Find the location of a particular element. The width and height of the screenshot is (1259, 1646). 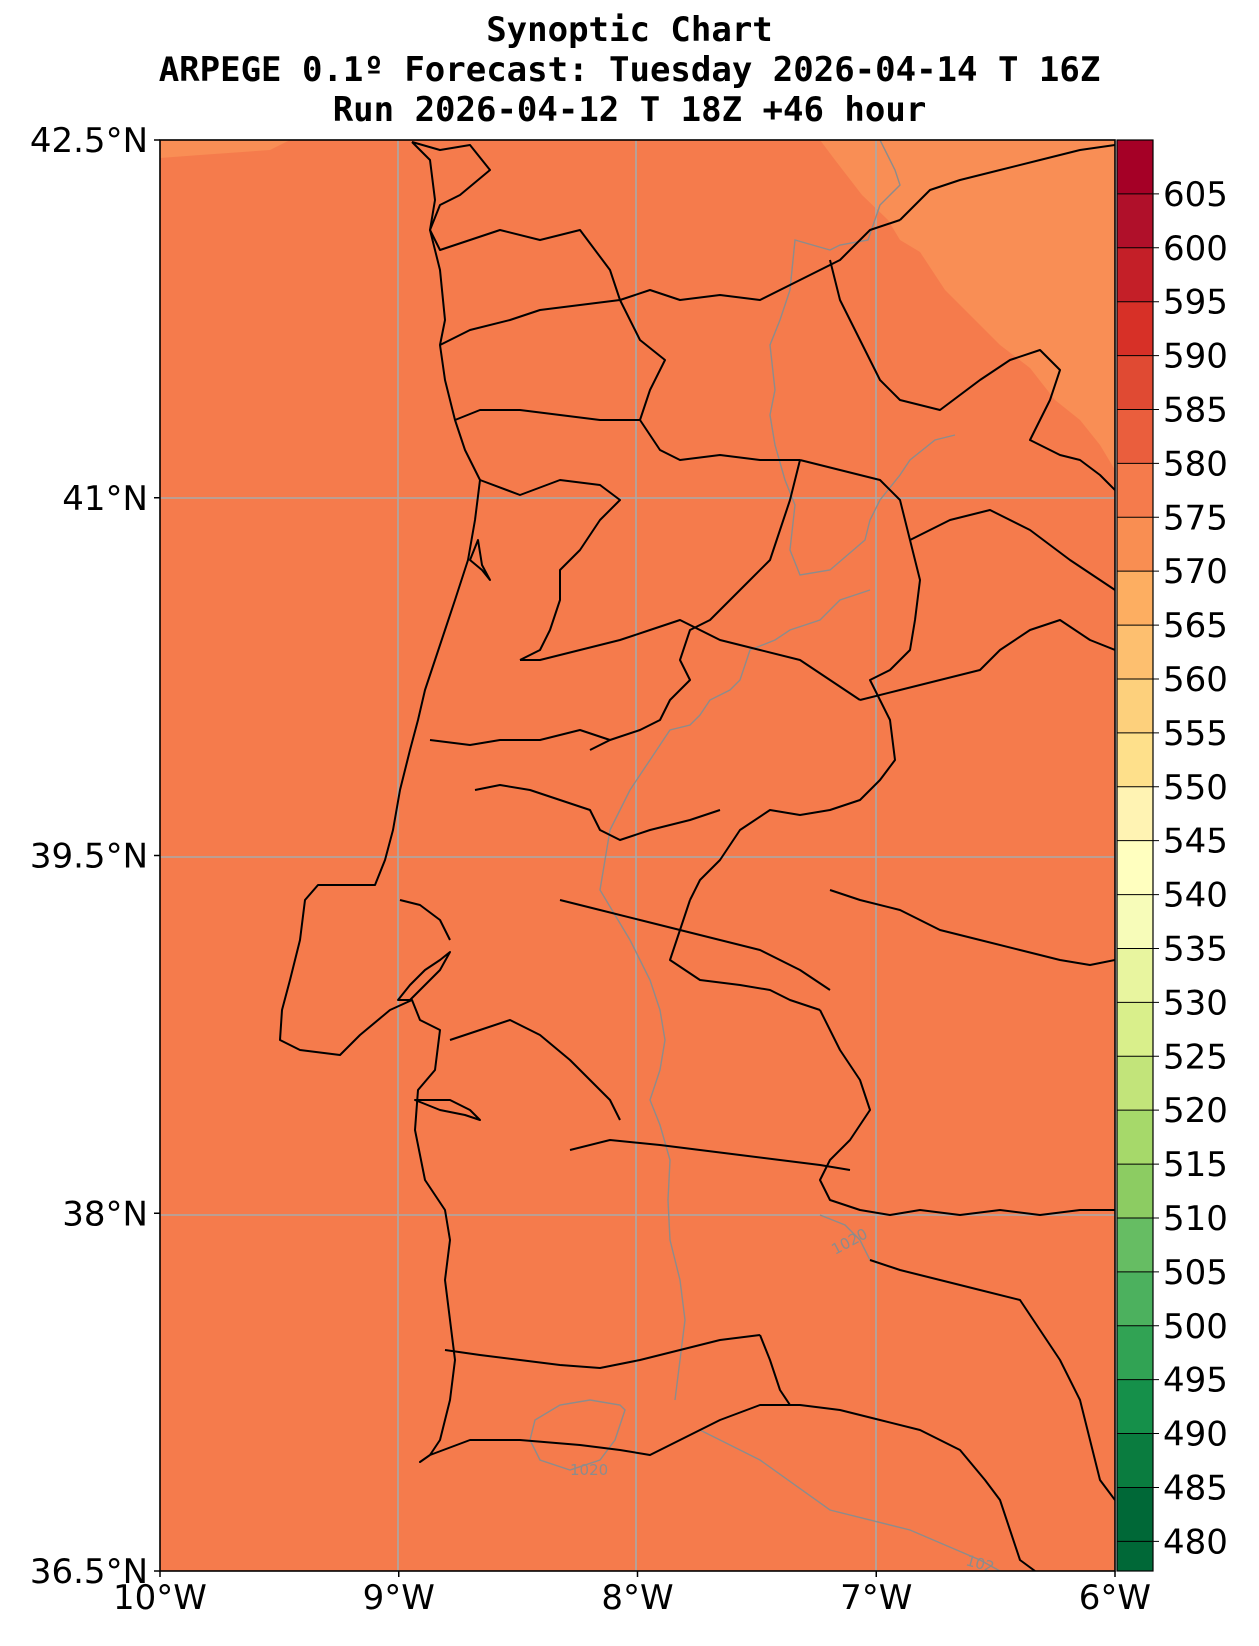

isobar-line-central is located at coordinates (735, 995).